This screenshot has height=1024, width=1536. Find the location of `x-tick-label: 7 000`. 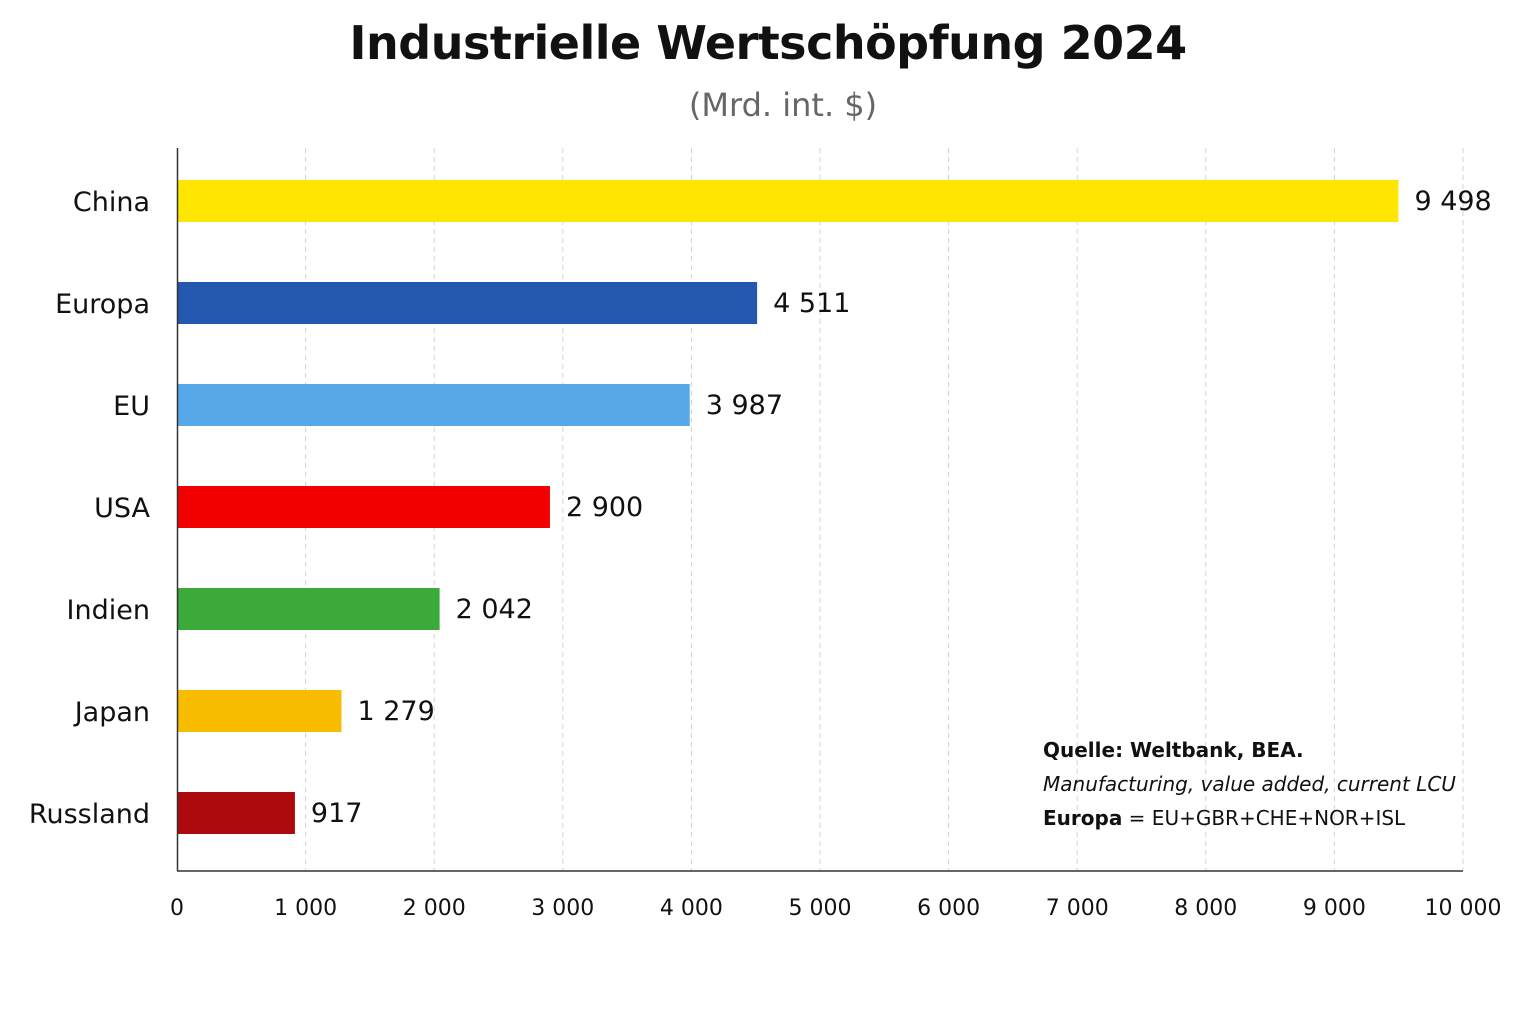

x-tick-label: 7 000 is located at coordinates (1077, 908).